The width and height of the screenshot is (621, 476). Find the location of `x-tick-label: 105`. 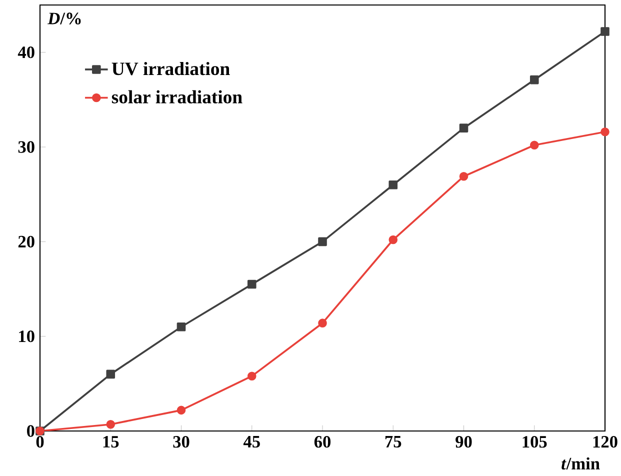

x-tick-label: 105 is located at coordinates (534, 442).